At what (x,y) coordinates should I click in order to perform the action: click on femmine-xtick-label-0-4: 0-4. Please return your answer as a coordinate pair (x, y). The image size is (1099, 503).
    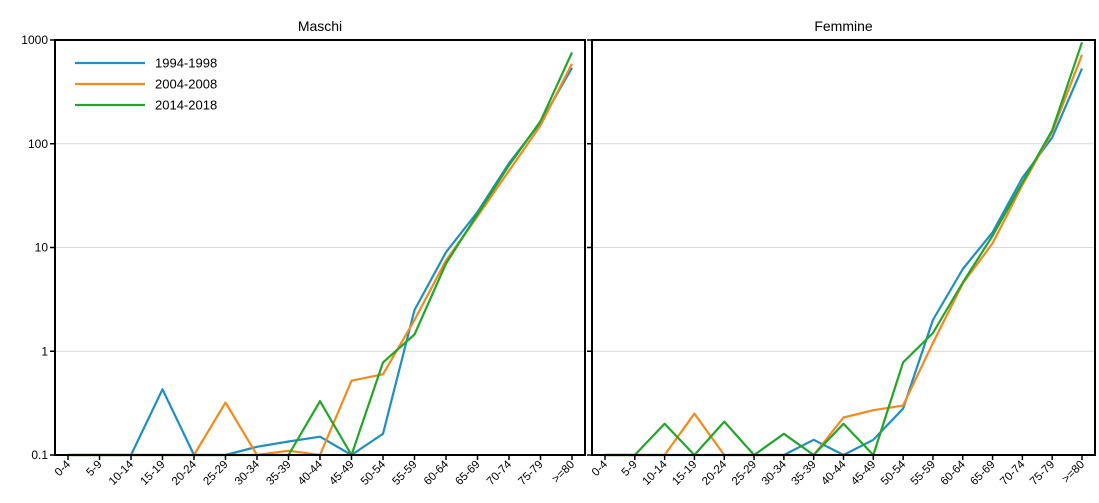
    Looking at the image, I should click on (600, 468).